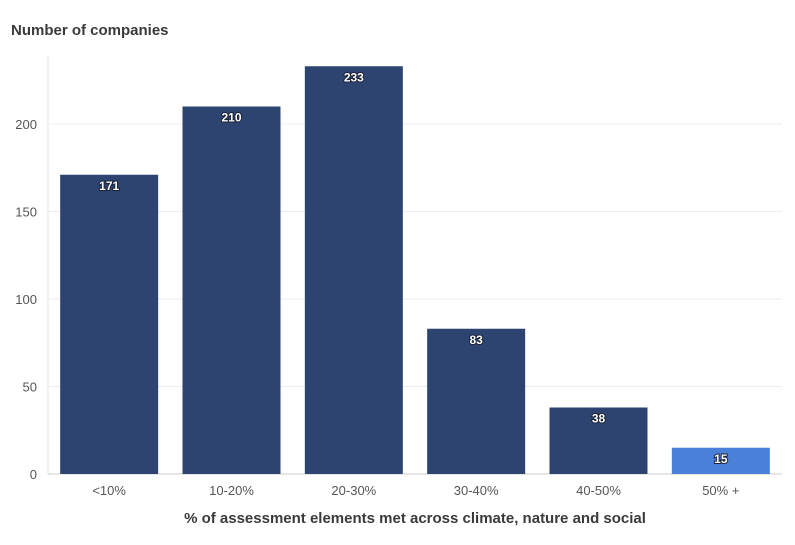 Image resolution: width=795 pixels, height=545 pixels. I want to click on y-tick-label-150: 150, so click(26, 212).